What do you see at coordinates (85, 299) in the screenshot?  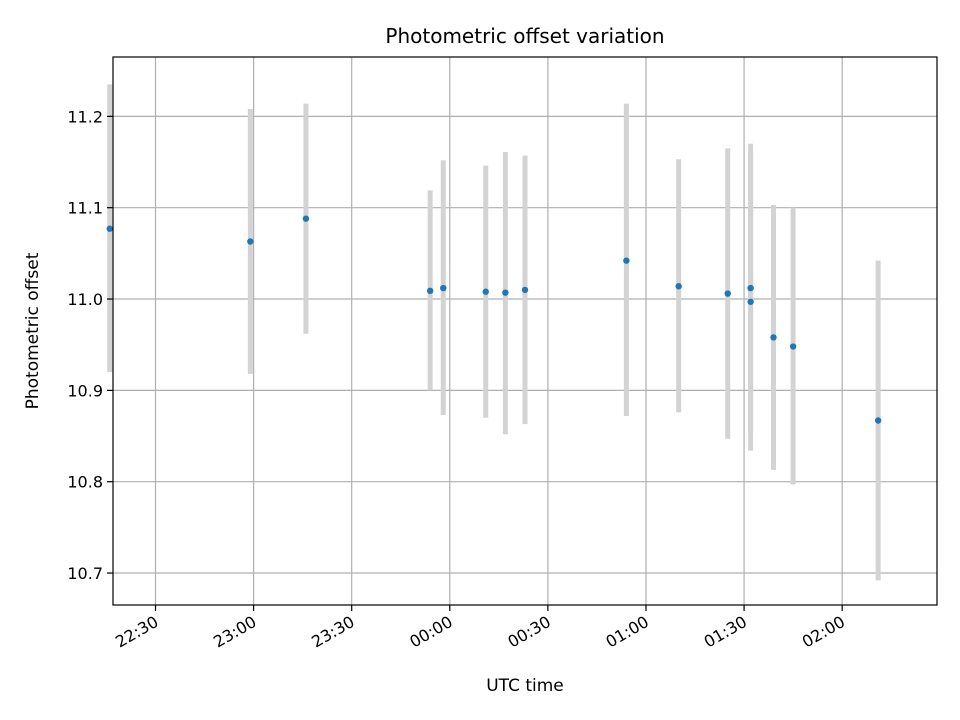 I see `y-tick-label: 11.0` at bounding box center [85, 299].